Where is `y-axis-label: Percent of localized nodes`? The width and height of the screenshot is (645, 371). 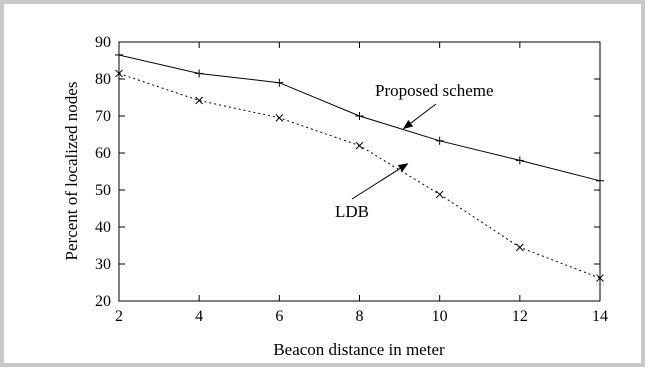
y-axis-label: Percent of localized nodes is located at coordinates (71, 171).